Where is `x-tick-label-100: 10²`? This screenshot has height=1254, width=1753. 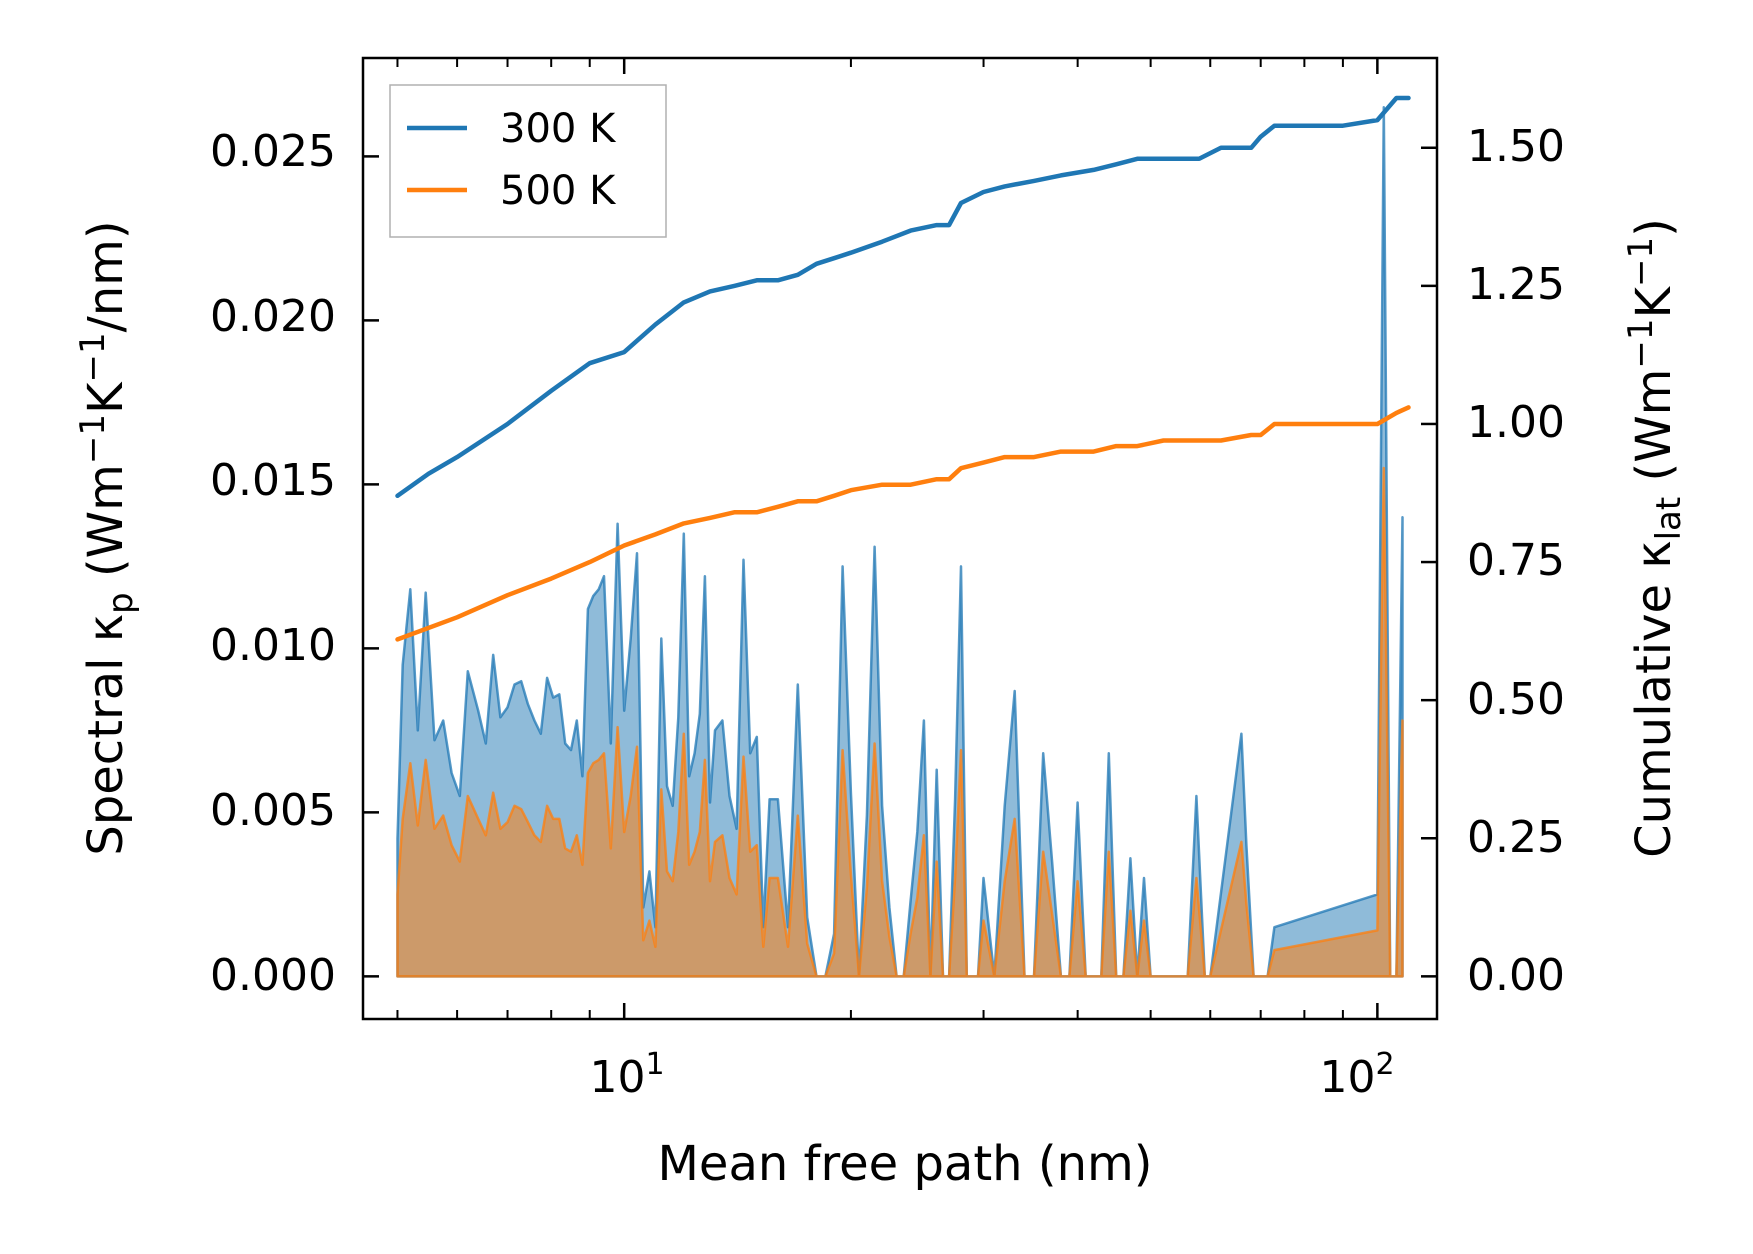 x-tick-label-100: 10² is located at coordinates (1356, 1075).